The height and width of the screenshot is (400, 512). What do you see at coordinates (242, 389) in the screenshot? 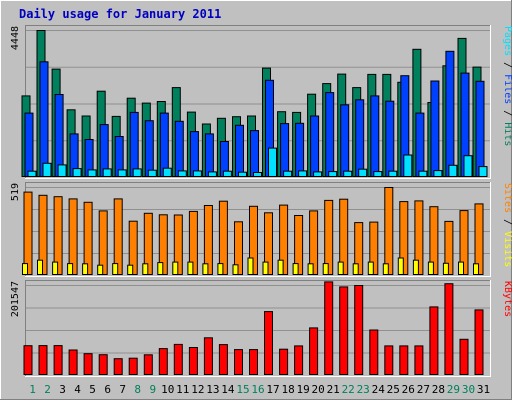
I see `x-tick-label-15: 15` at bounding box center [242, 389].